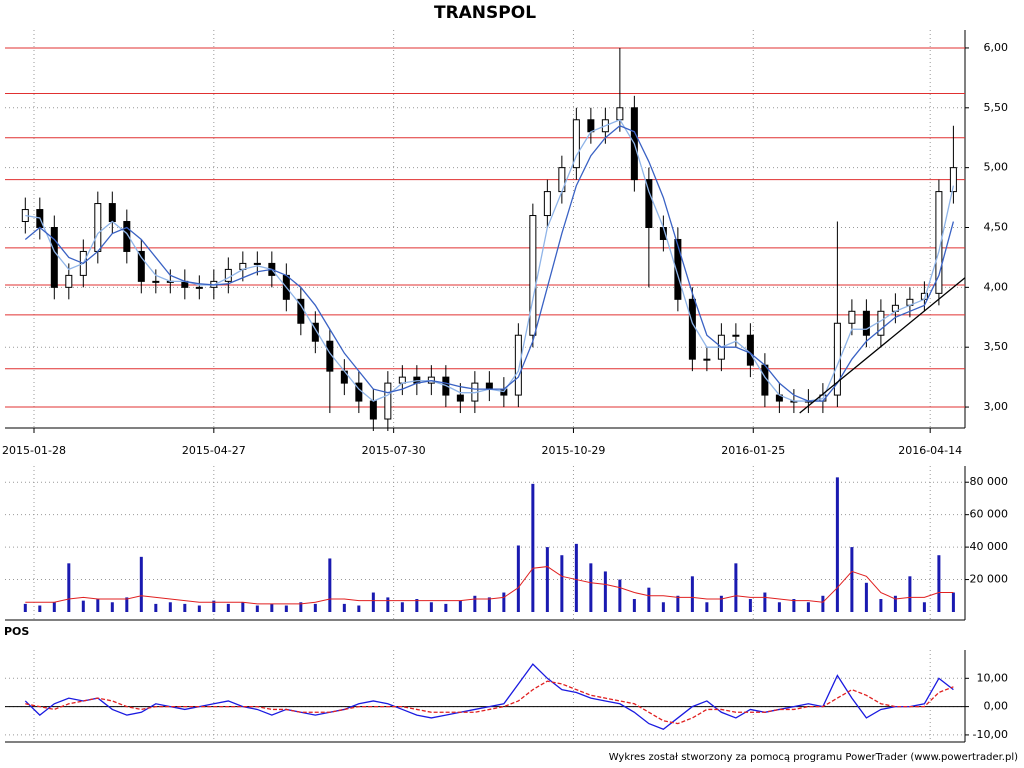  Describe the element at coordinates (214, 450) in the screenshot. I see `x-tick-label: 2015-04-27` at that location.